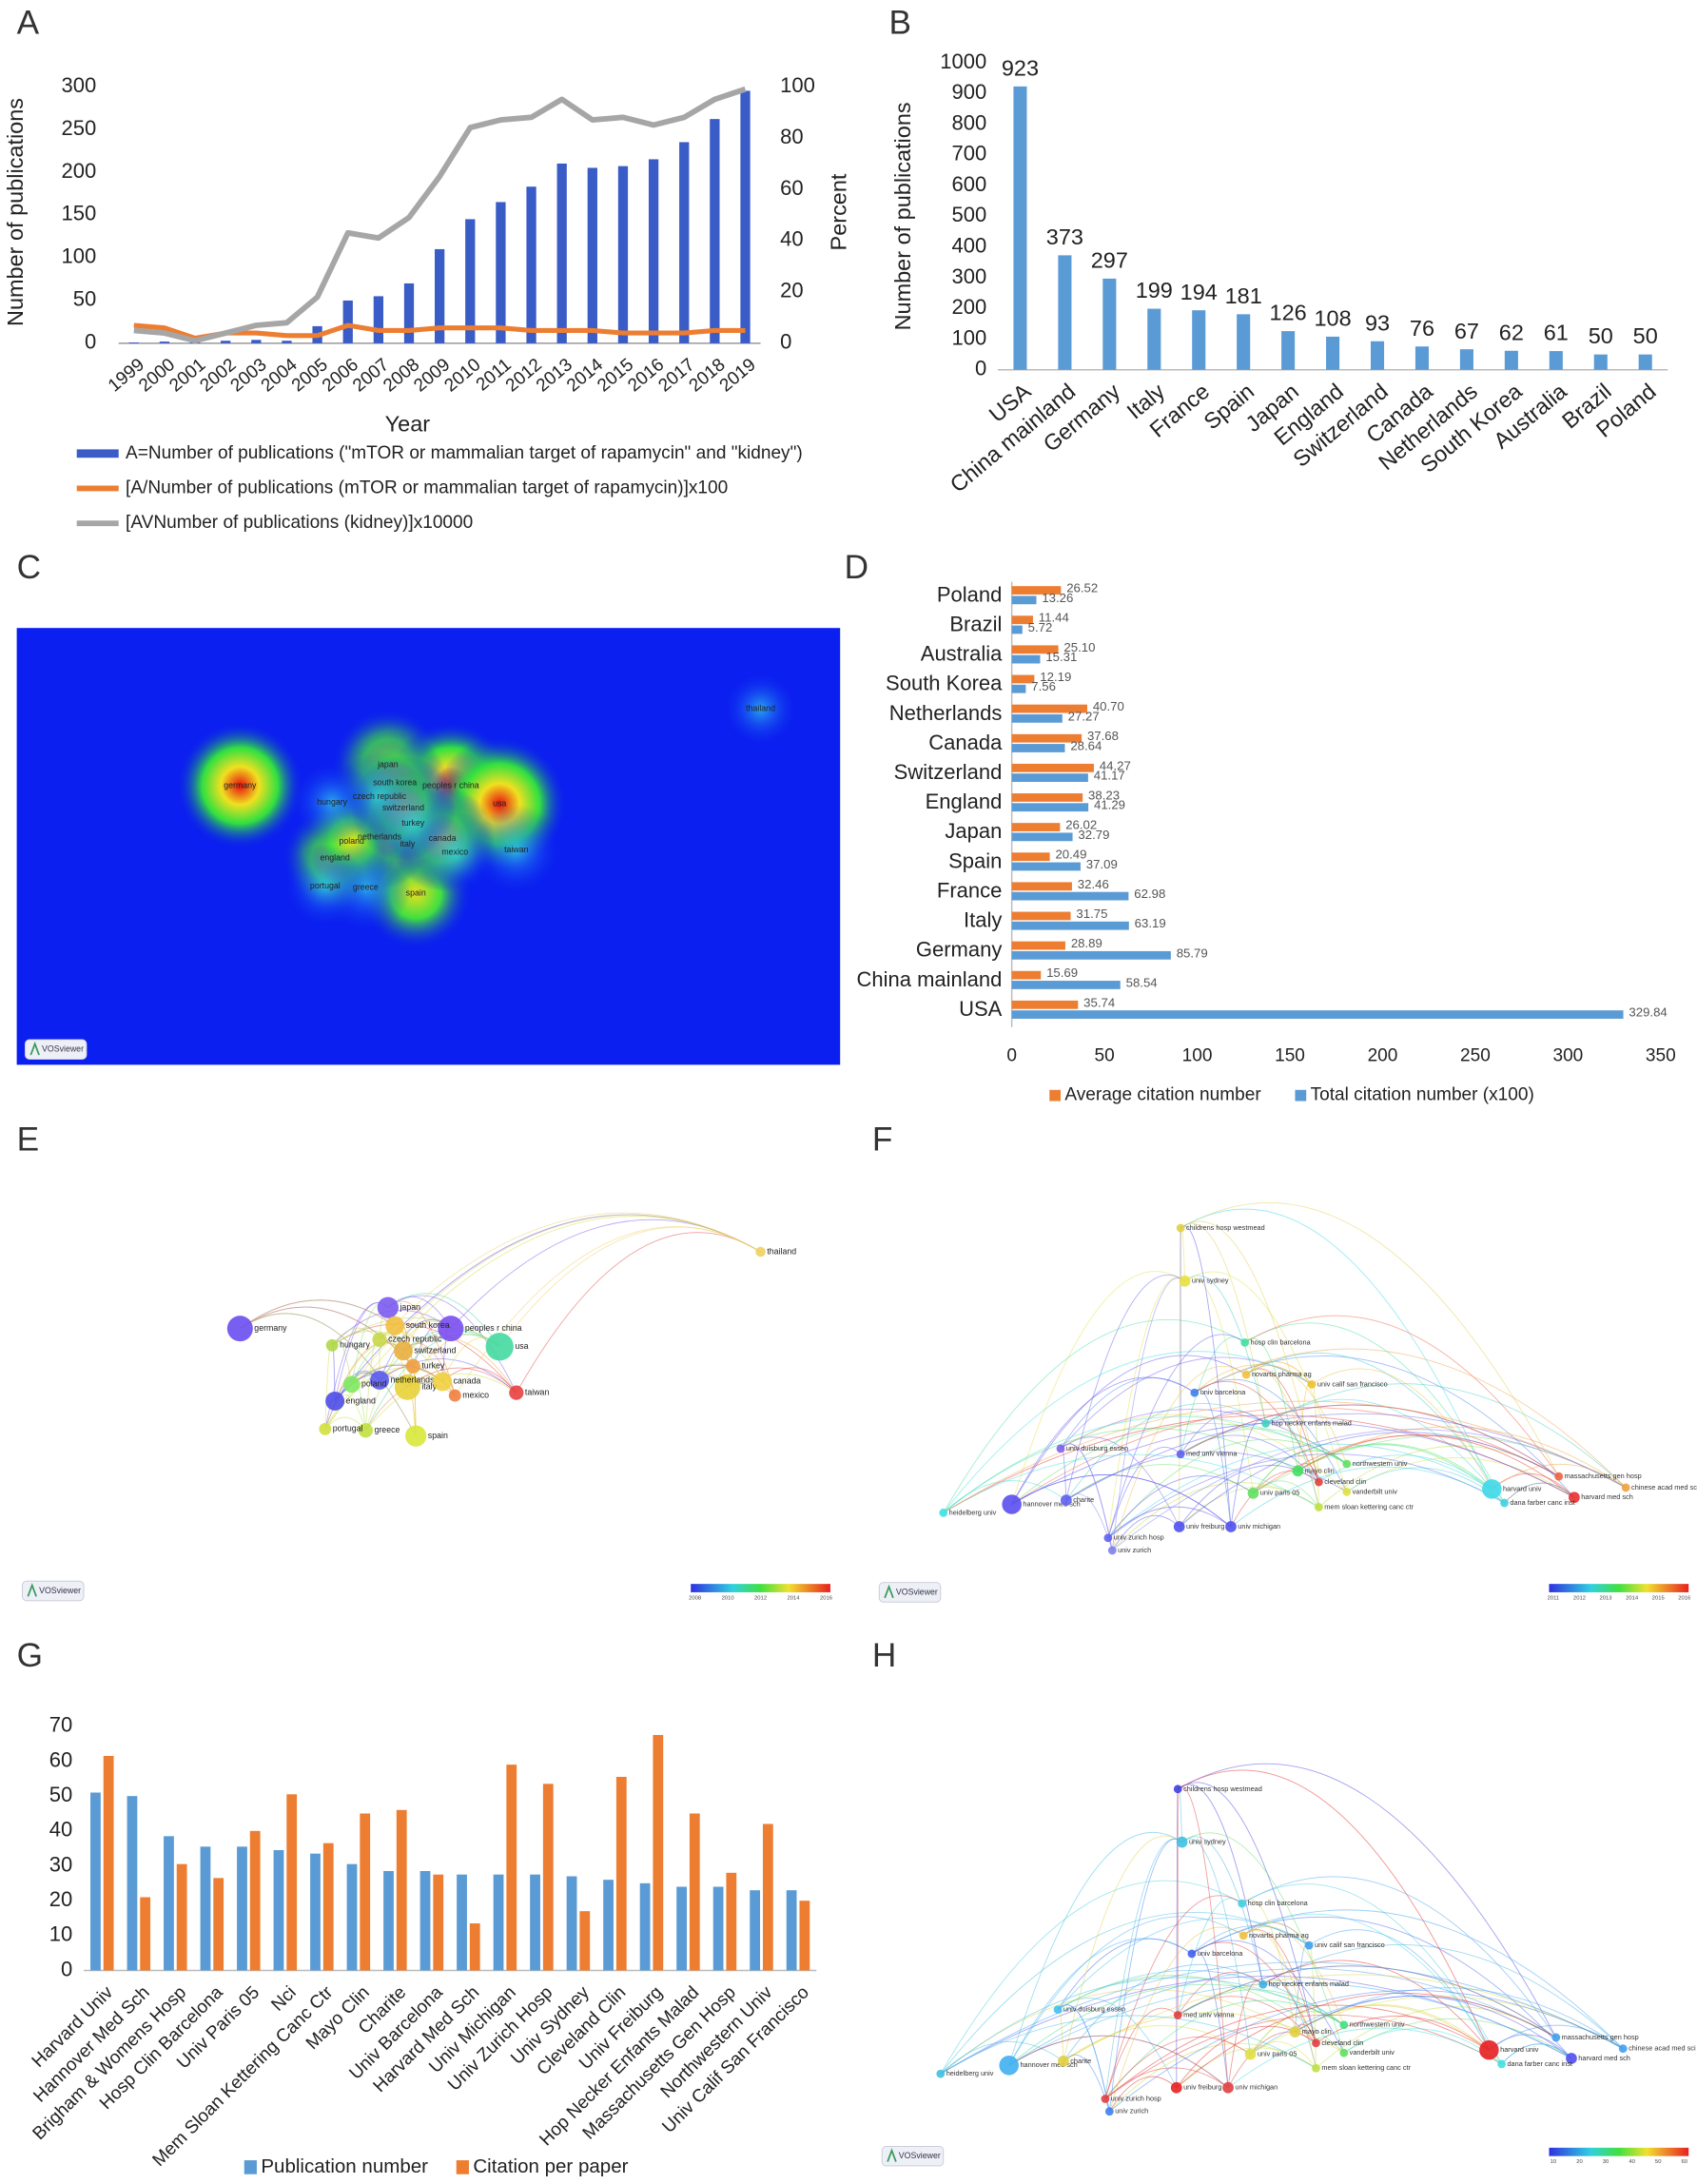  What do you see at coordinates (408, 424) in the screenshot?
I see `axis-title: Year` at bounding box center [408, 424].